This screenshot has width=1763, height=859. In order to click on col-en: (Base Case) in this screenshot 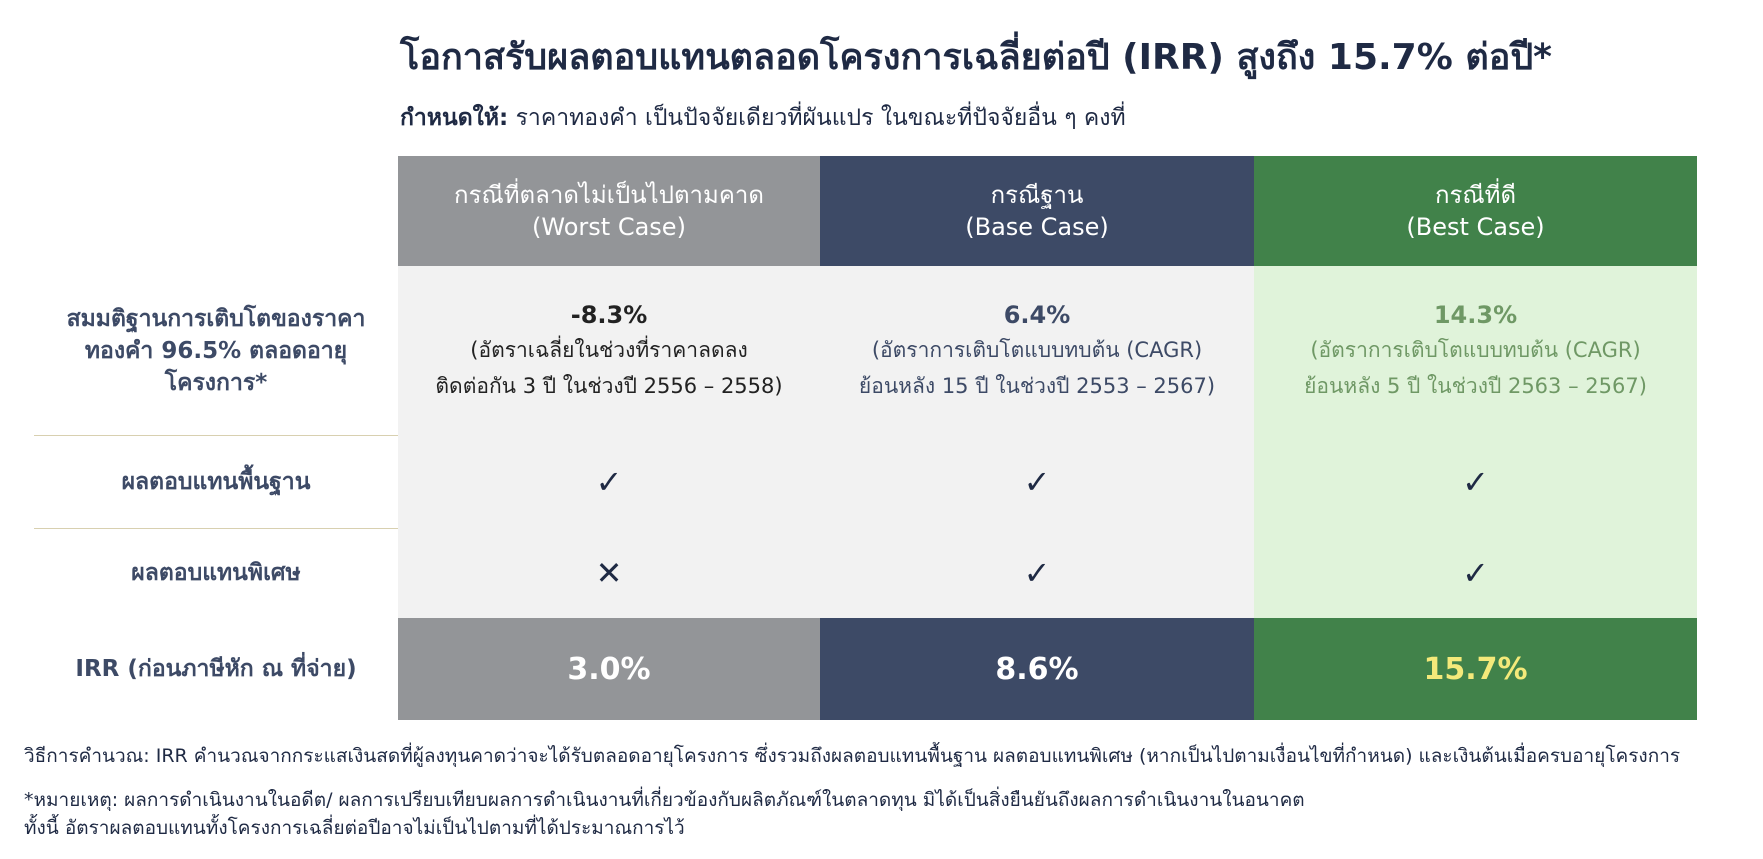, I will do `click(1037, 227)`.